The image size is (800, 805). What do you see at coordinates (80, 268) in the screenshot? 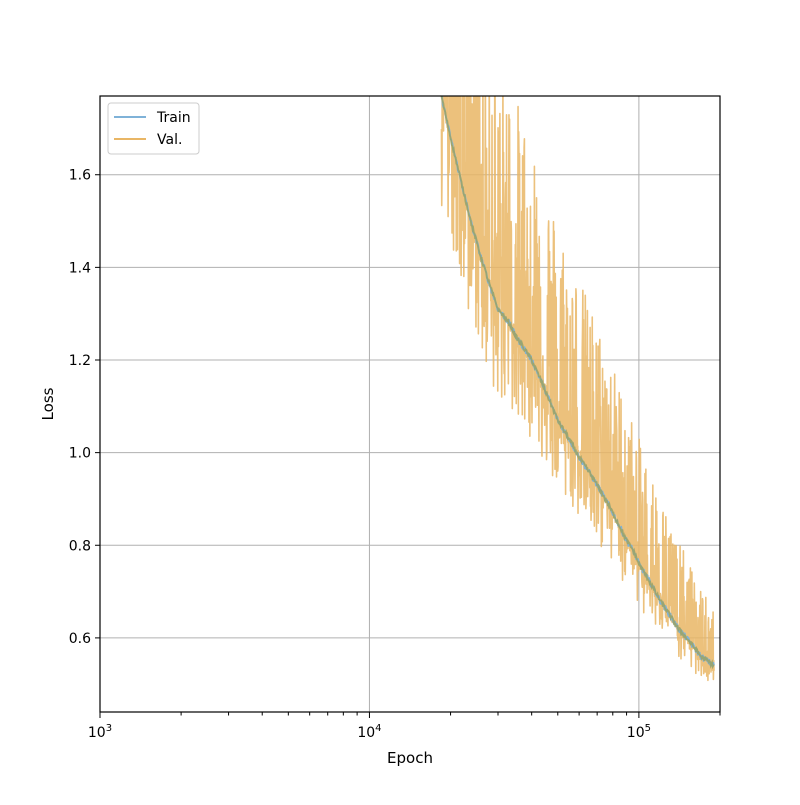
I see `y-tick-label: 1.4` at bounding box center [80, 268].